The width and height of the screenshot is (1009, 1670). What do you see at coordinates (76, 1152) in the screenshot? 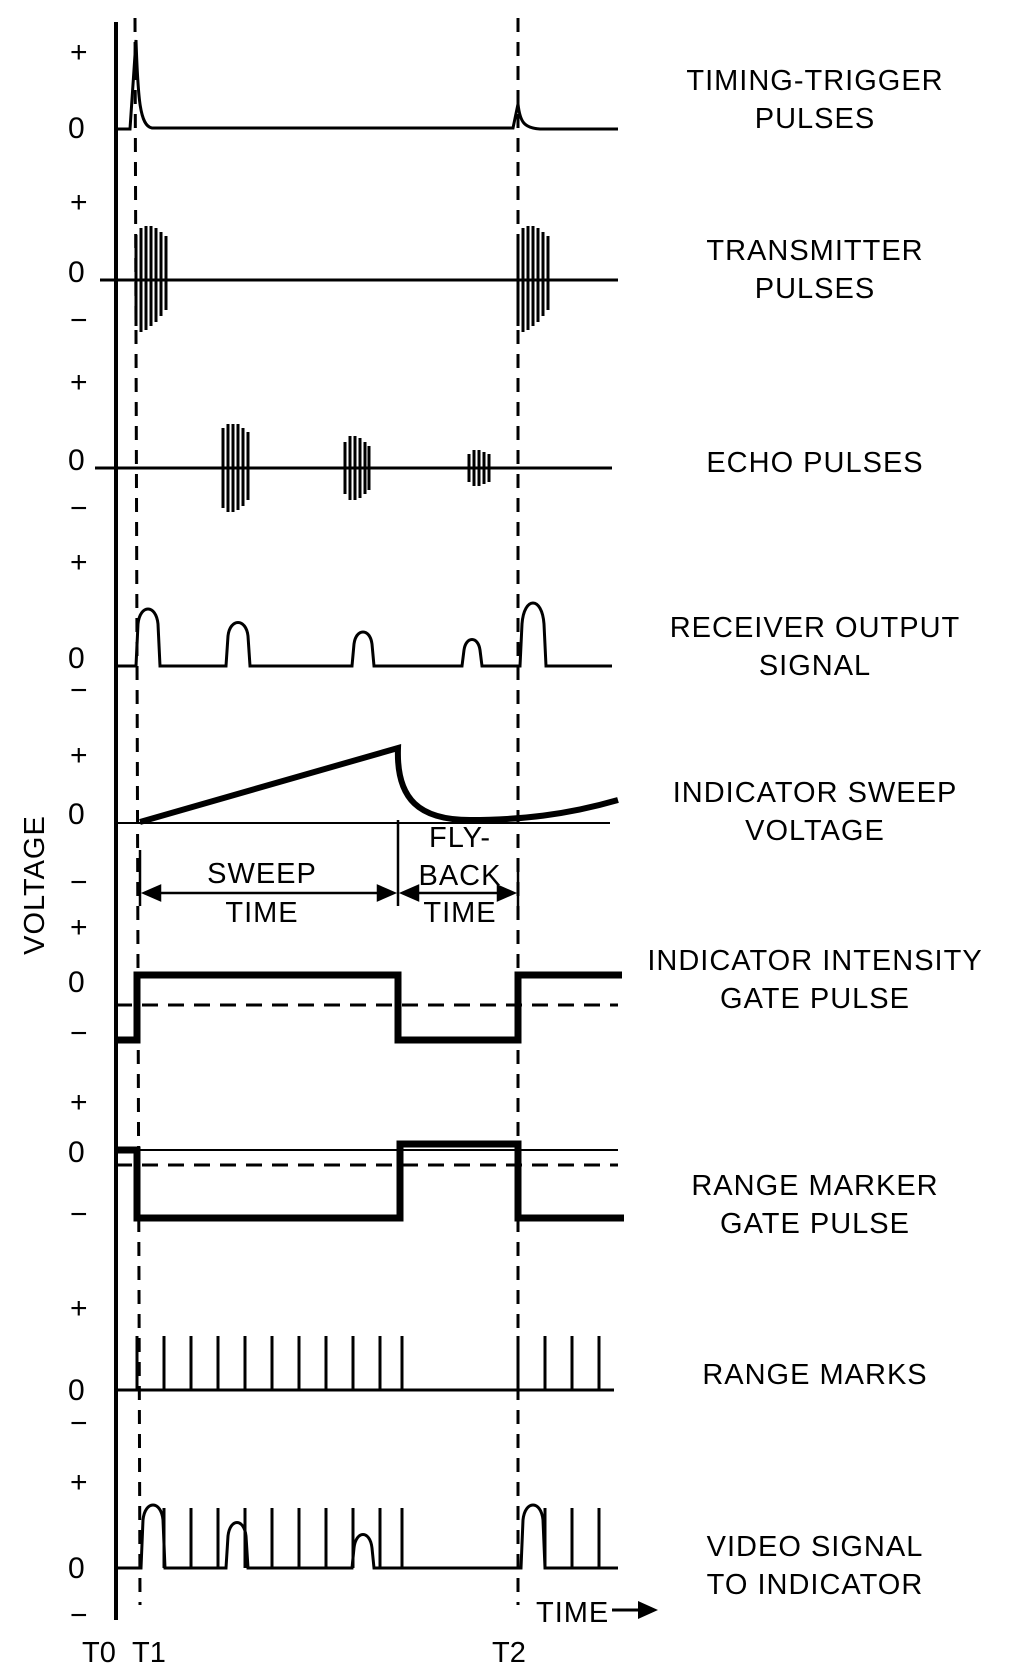
I see `trace-7-zero-label: 0` at bounding box center [76, 1152].